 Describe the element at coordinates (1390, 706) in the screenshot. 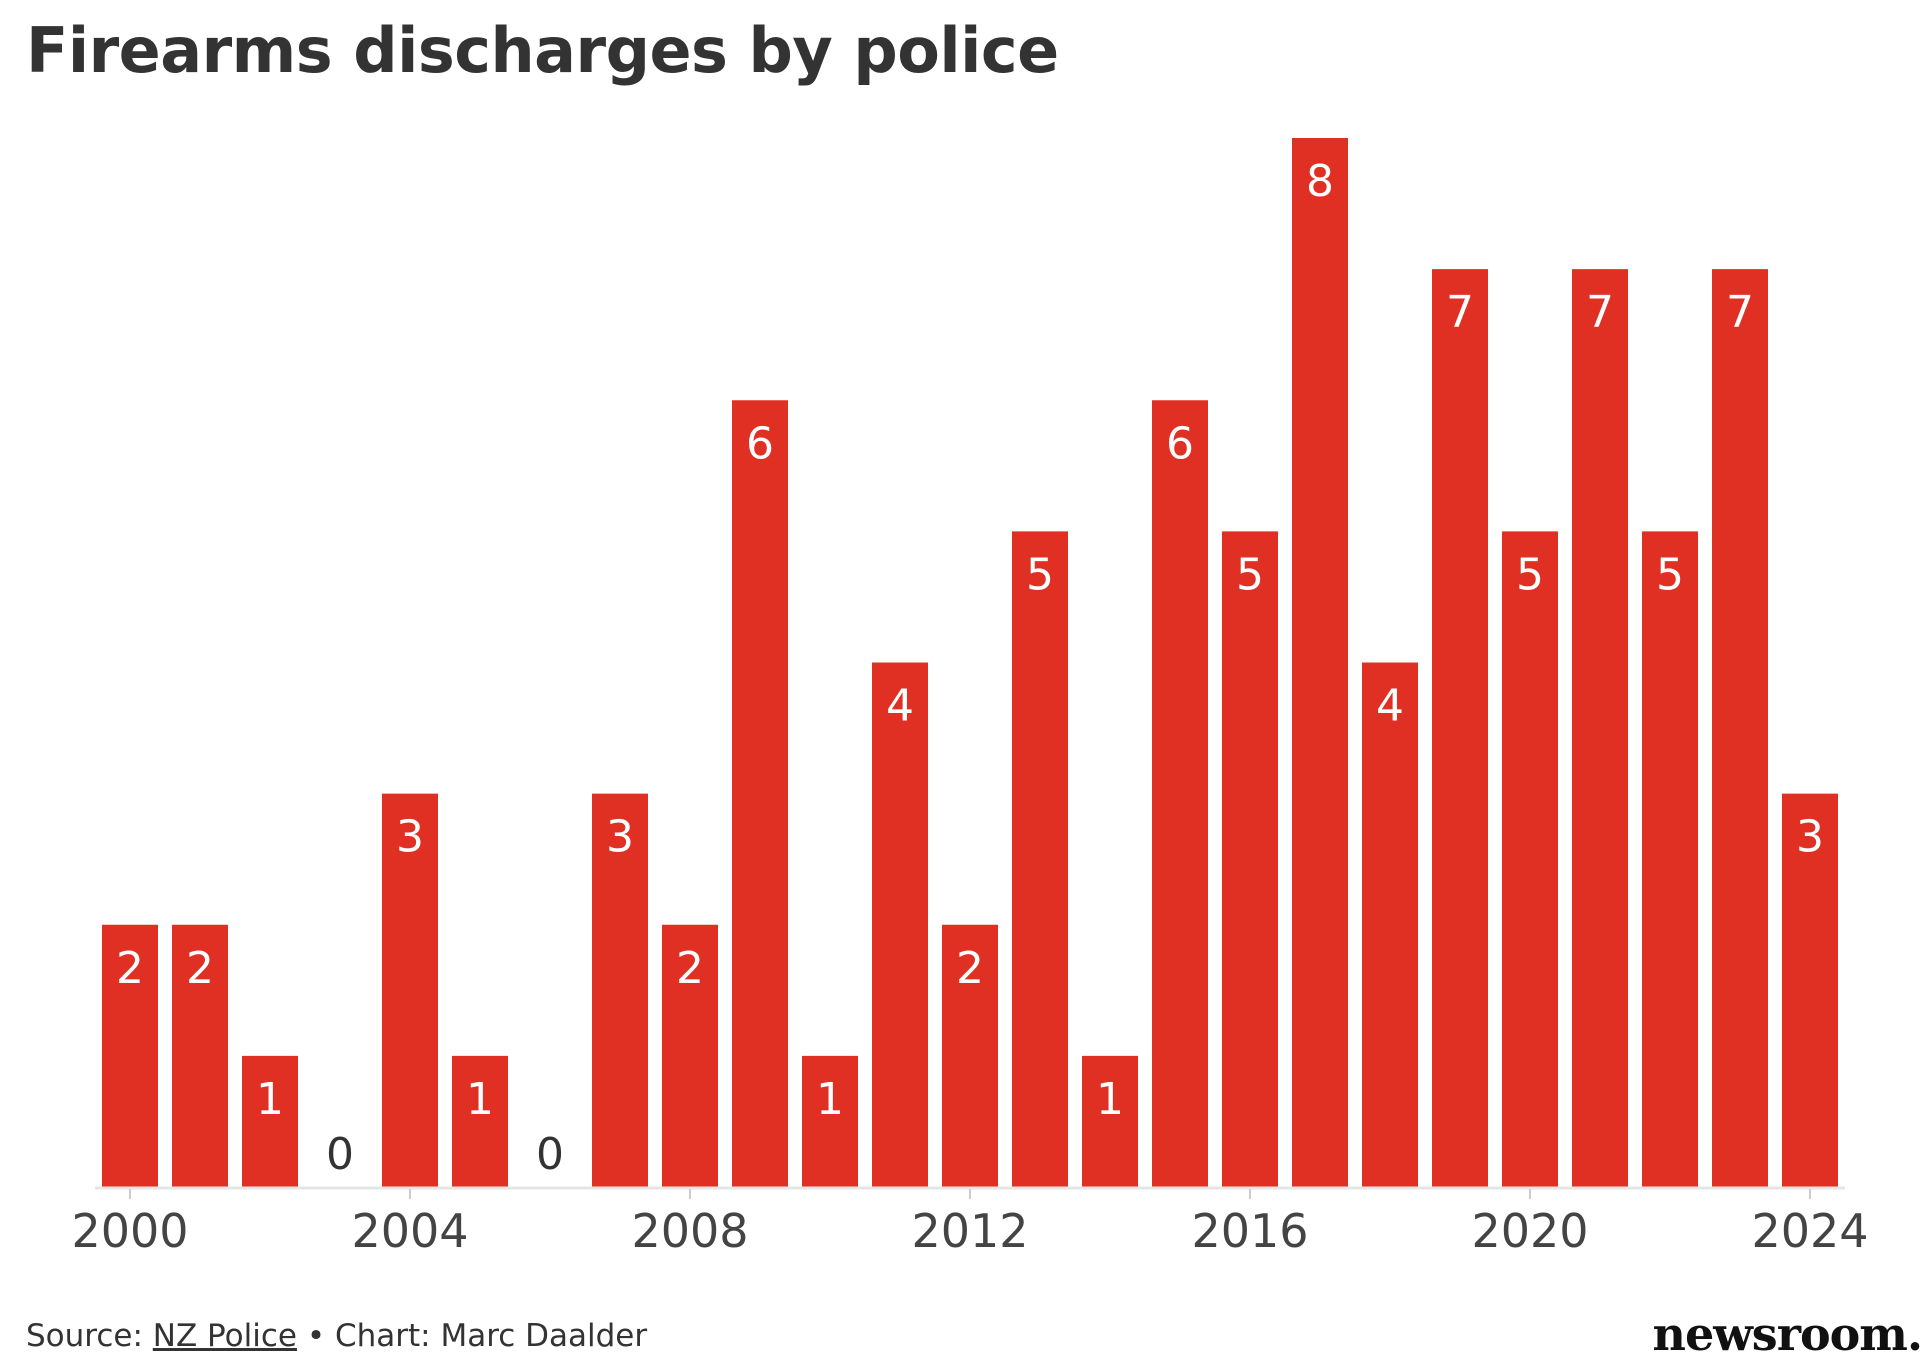

I see `bar-label-2018: 4` at that location.